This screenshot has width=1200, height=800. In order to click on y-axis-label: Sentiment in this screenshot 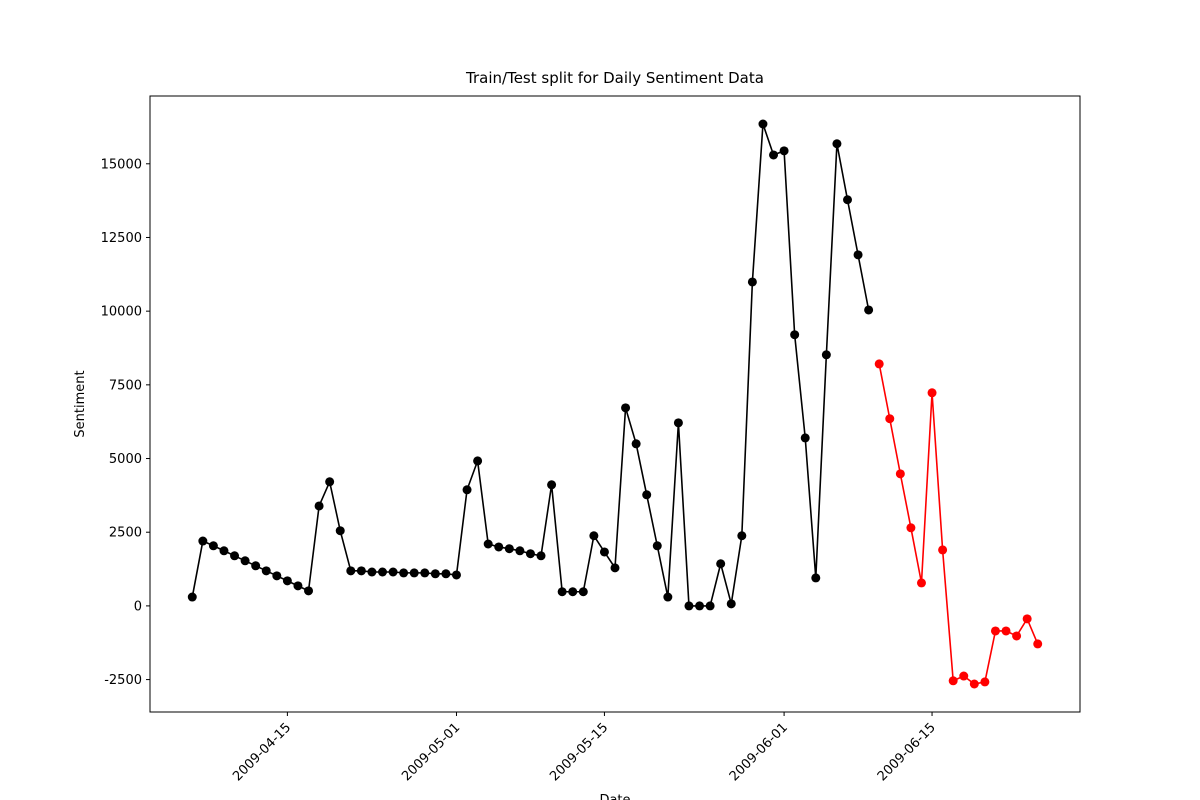, I will do `click(80, 403)`.